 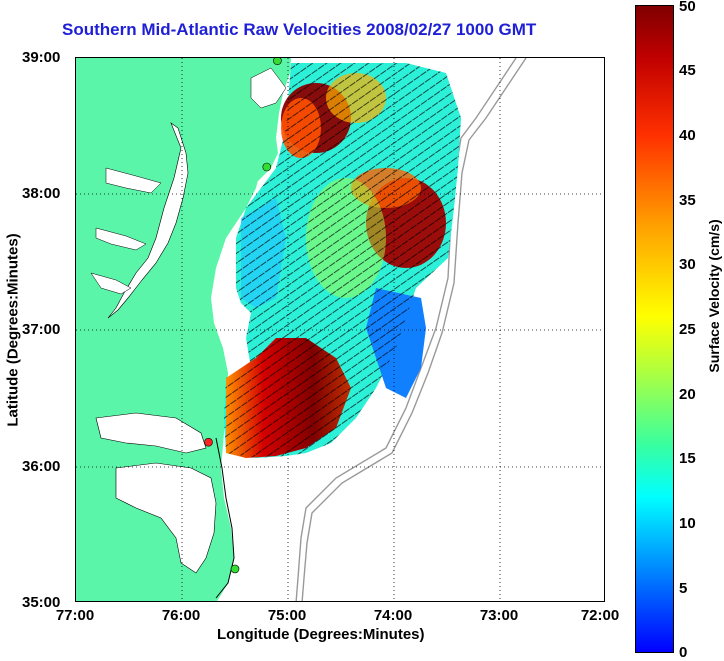 What do you see at coordinates (243, 316) in the screenshot?
I see `radar-sites` at bounding box center [243, 316].